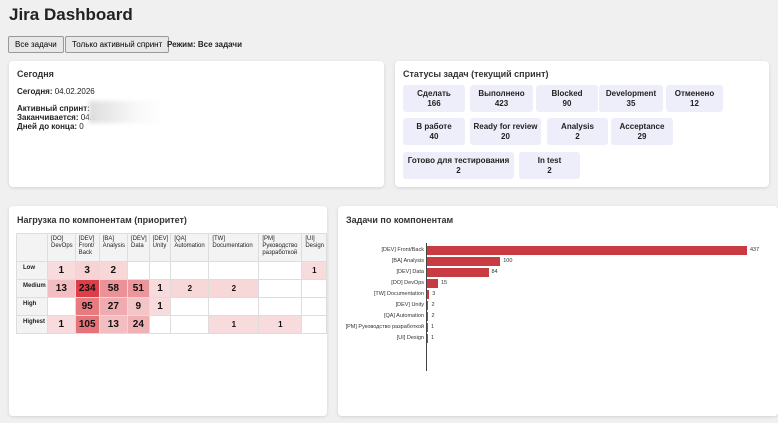 The height and width of the screenshot is (423, 778). Describe the element at coordinates (407, 283) in the screenshot. I see `bar-category-label: [DO] DevOps` at that location.